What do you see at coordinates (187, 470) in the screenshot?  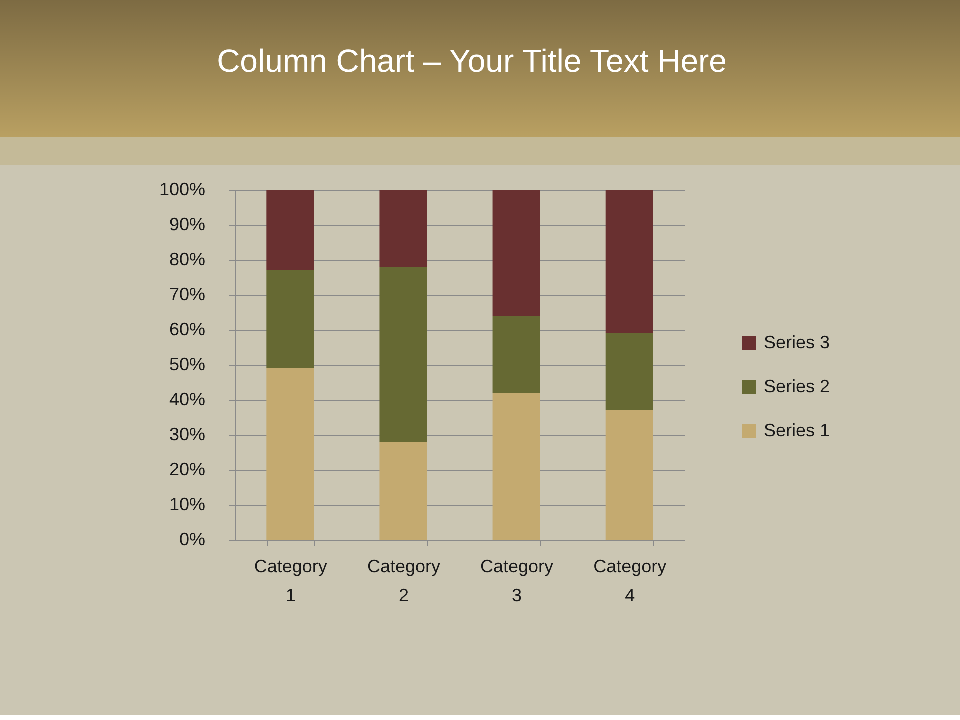 I see `y-tick-label: 20%` at bounding box center [187, 470].